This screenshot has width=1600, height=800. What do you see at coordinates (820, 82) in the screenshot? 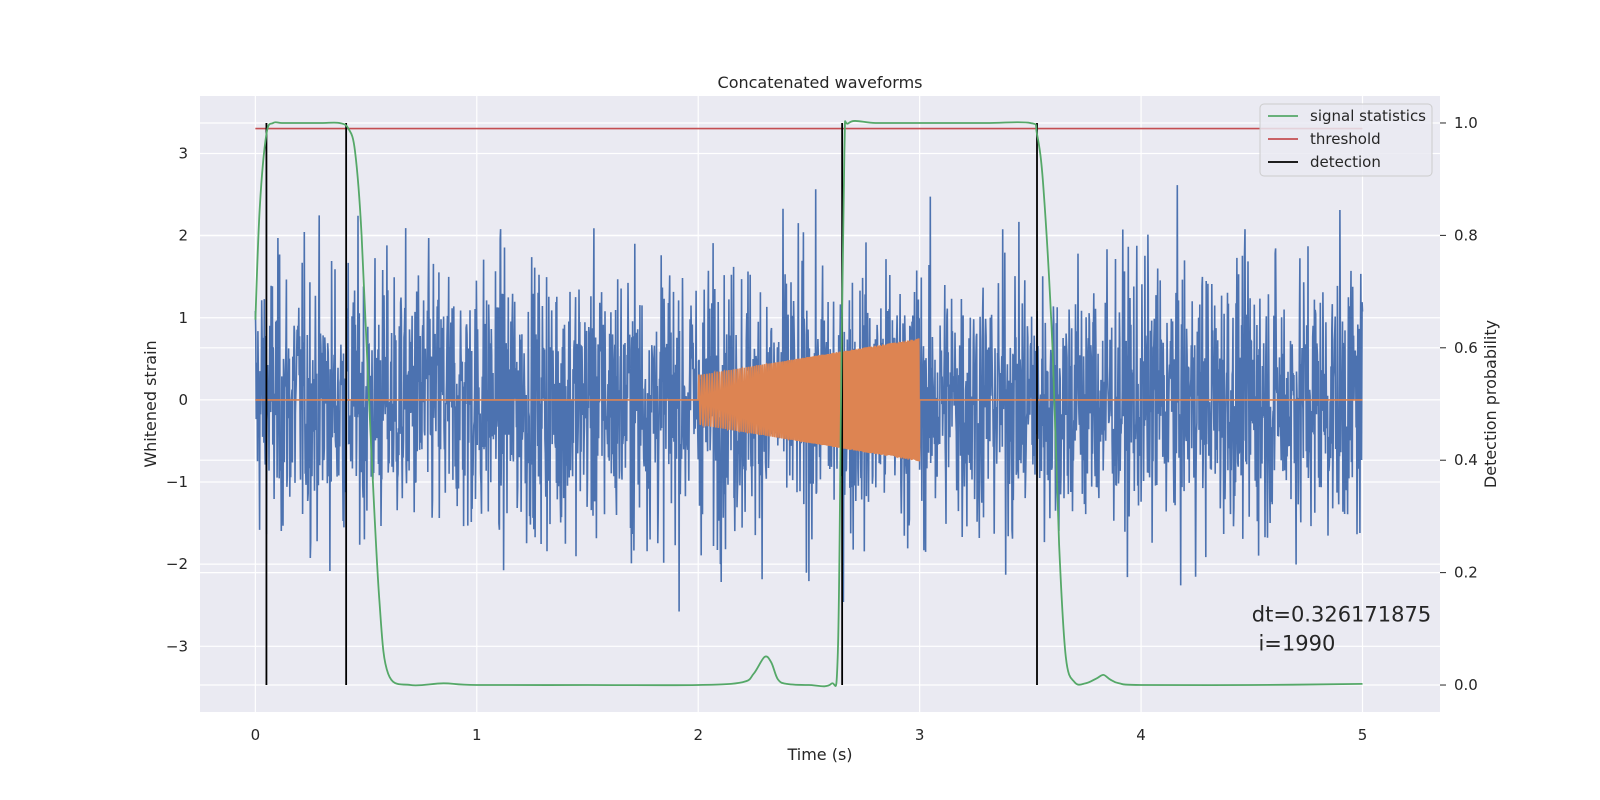
I see `chart-title: Concatenated waveforms` at bounding box center [820, 82].